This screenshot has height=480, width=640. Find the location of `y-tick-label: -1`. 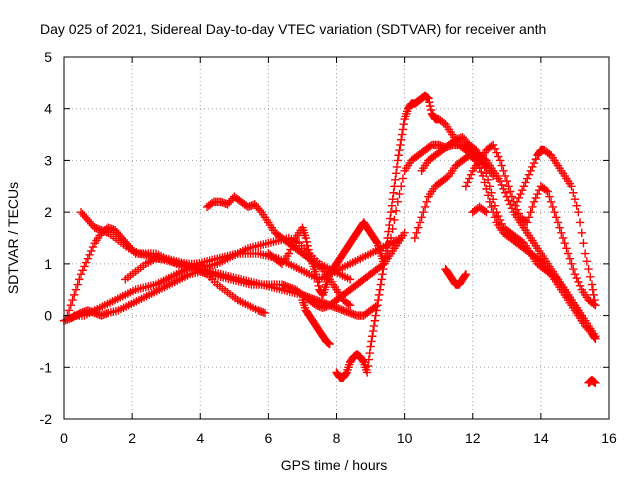

y-tick-label: -1 is located at coordinates (46, 367).